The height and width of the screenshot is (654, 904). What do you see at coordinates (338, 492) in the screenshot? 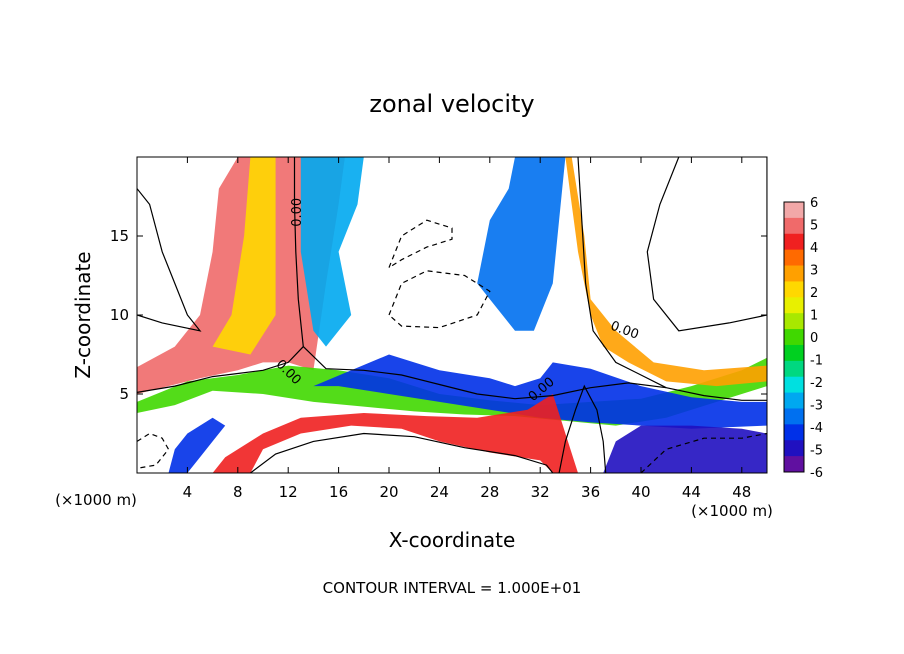
I see `x-tick-label: 16` at bounding box center [338, 492].